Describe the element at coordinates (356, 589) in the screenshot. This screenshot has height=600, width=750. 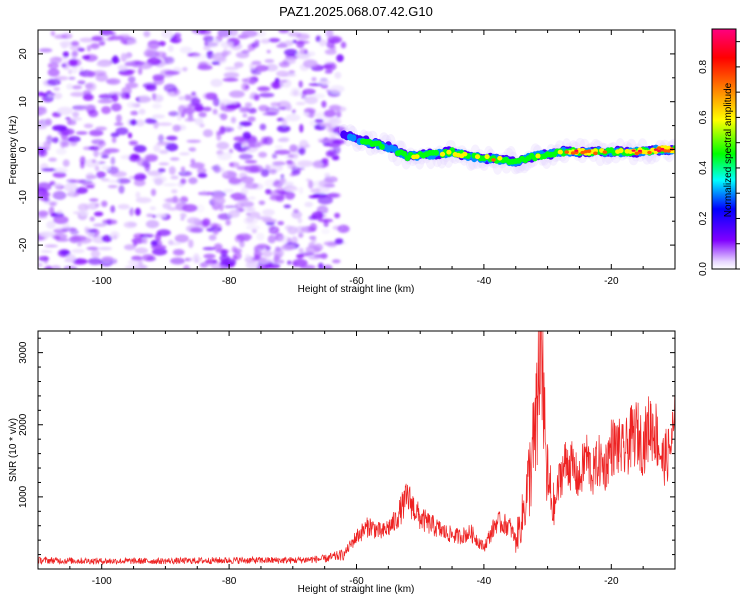
I see `snr-xlabel: Height of straight line (km)` at that location.